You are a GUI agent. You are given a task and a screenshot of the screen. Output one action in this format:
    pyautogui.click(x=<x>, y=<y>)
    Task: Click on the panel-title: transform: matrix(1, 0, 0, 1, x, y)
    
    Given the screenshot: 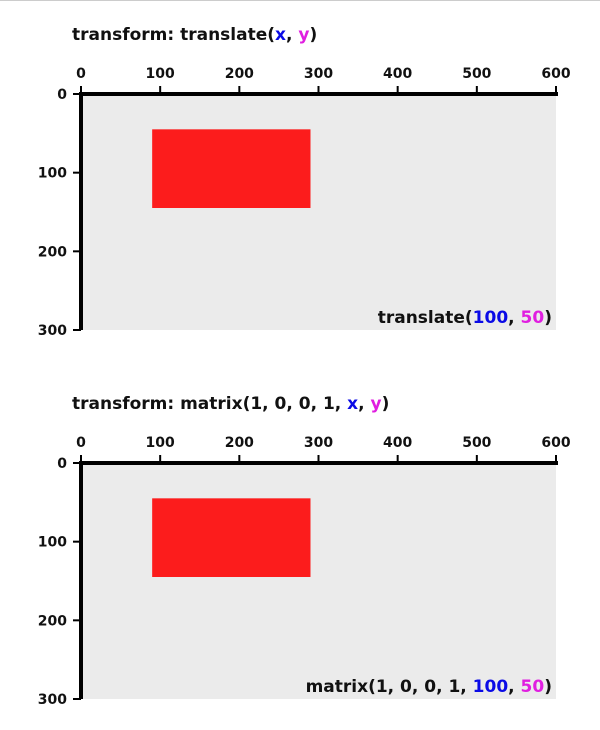 What is the action you would take?
    pyautogui.click(x=230, y=404)
    